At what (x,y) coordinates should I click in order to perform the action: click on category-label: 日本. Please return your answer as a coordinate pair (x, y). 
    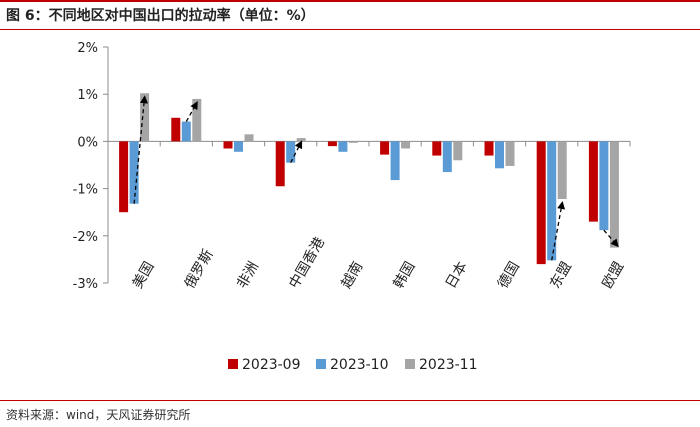
    Looking at the image, I should click on (457, 275).